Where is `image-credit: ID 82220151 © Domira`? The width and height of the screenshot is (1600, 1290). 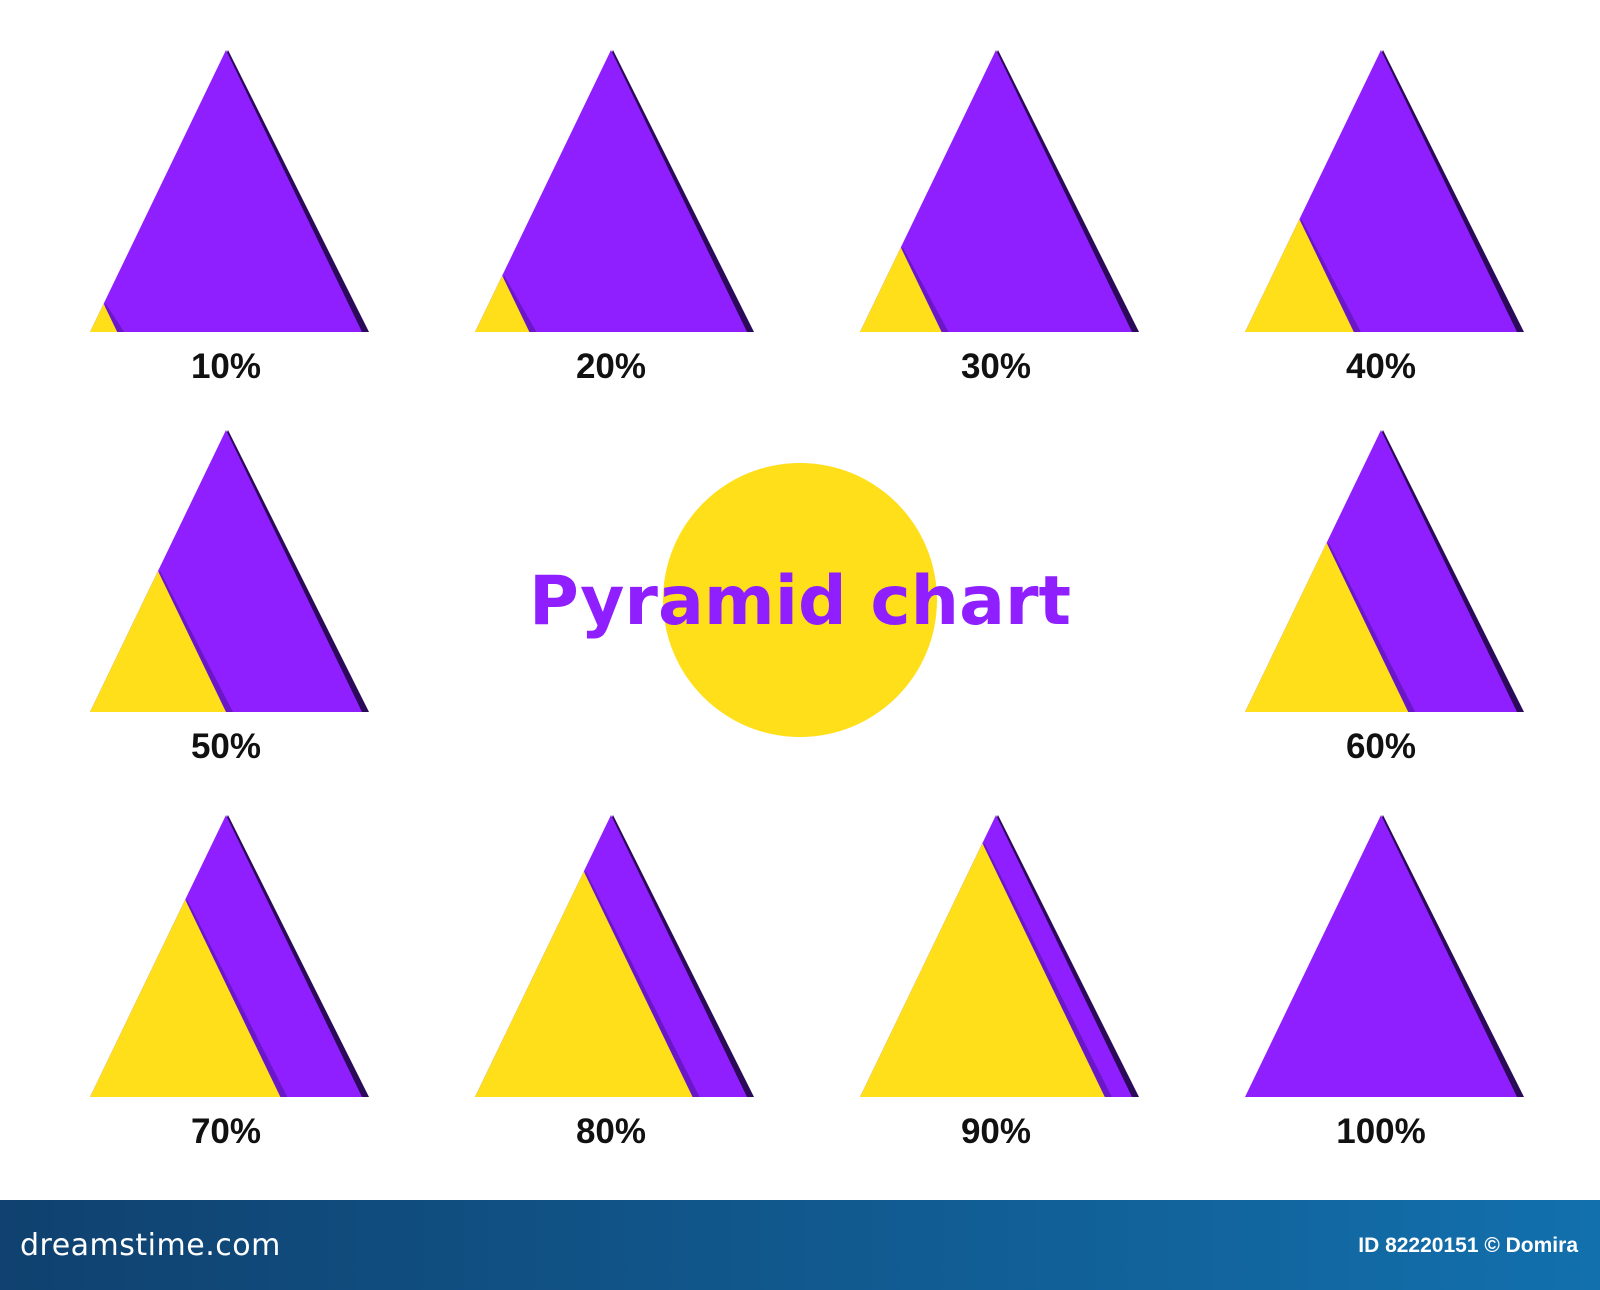 image-credit: ID 82220151 © Domira is located at coordinates (1468, 1245).